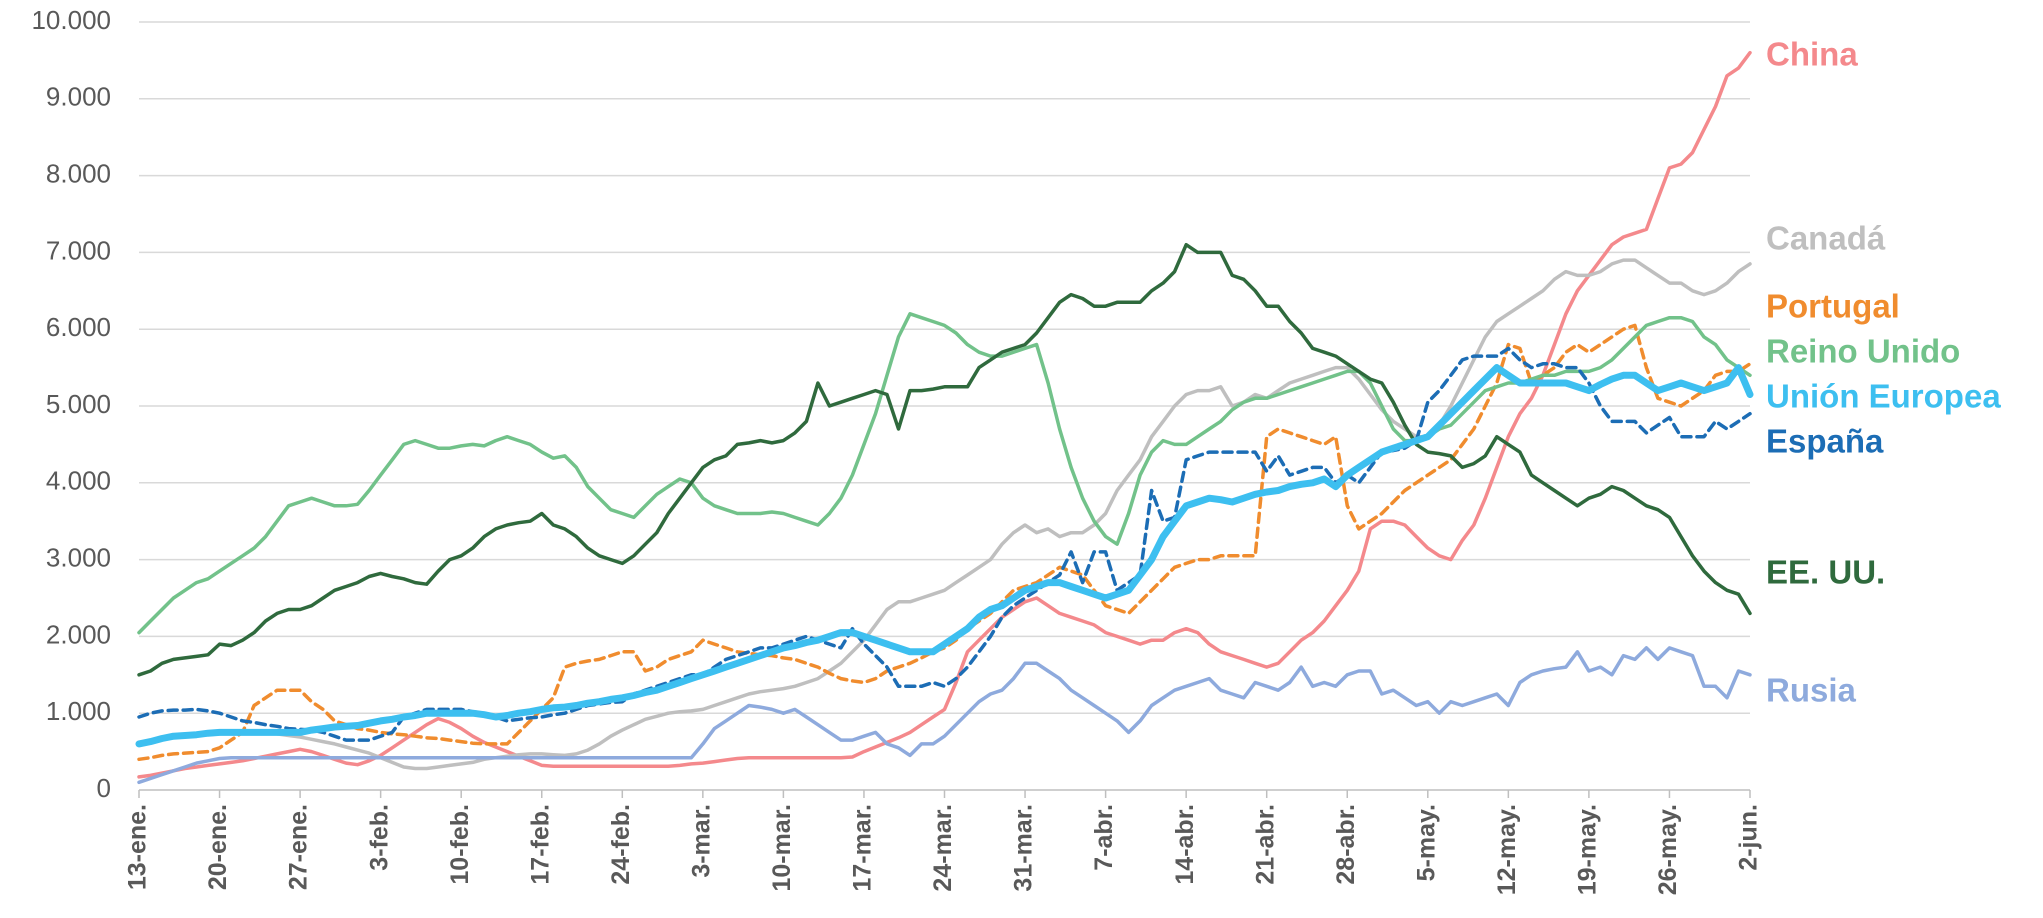 This screenshot has height=918, width=2043. I want to click on series-line, so click(944, 715).